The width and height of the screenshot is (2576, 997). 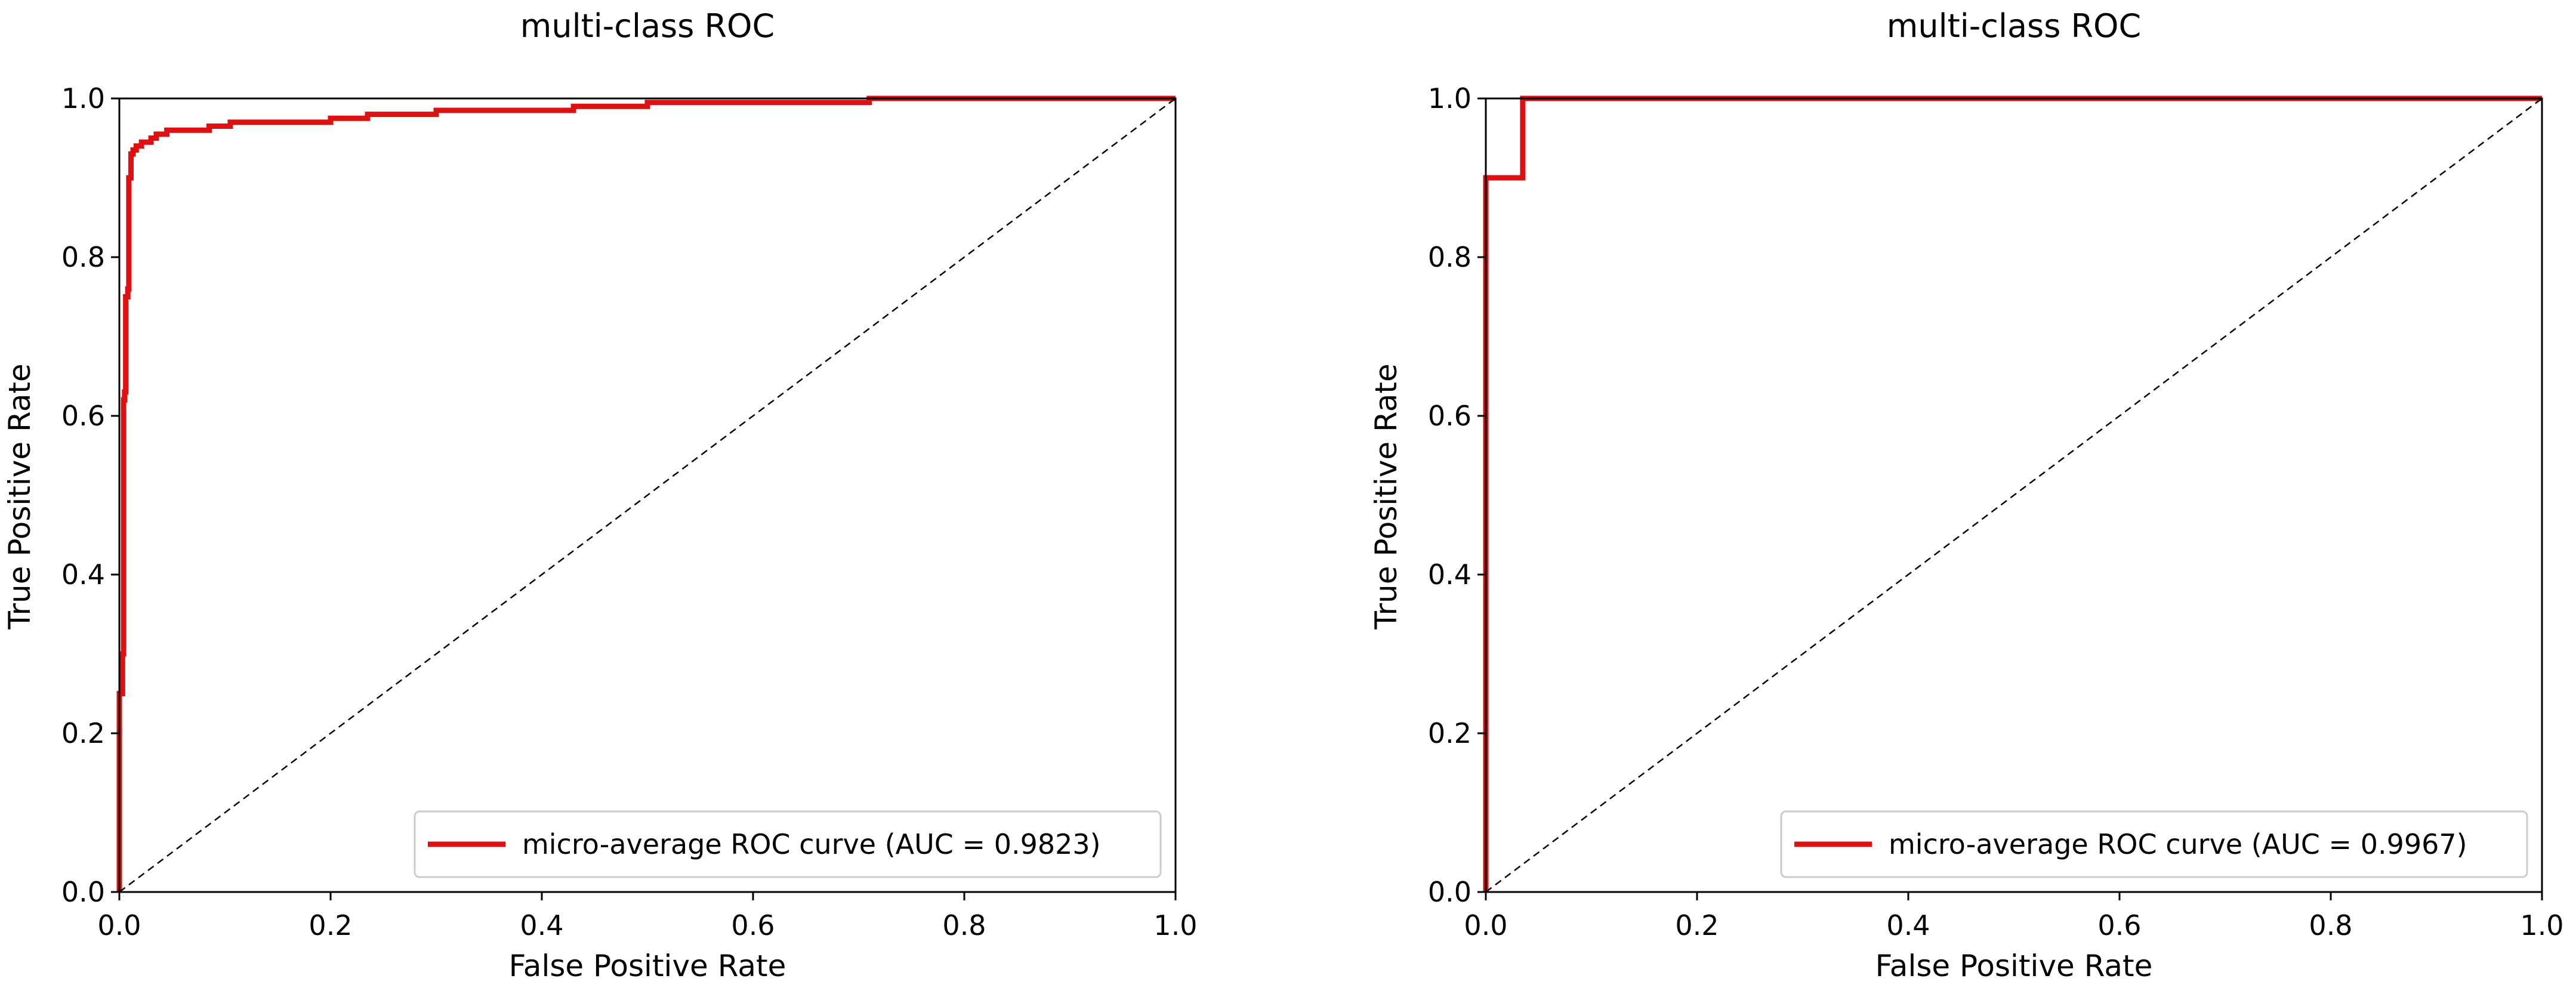 What do you see at coordinates (811, 844) in the screenshot?
I see `legend-label: micro-average ROC curve (AUC = 0.9823)` at bounding box center [811, 844].